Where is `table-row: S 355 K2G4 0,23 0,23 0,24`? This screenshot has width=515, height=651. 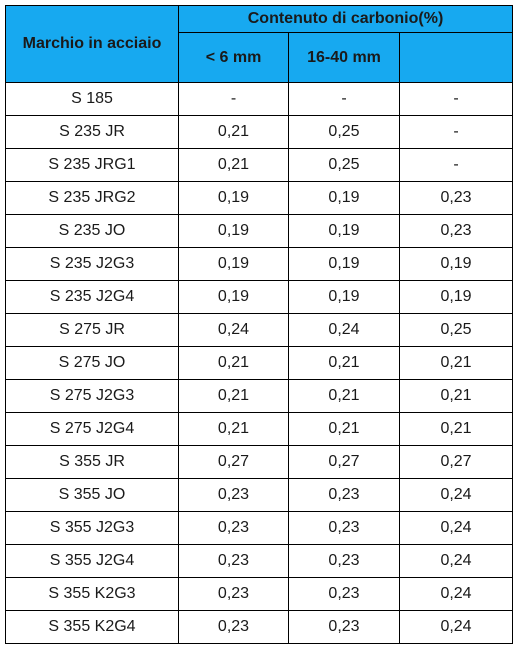 table-row: S 355 K2G4 0,23 0,23 0,24 is located at coordinates (259, 627).